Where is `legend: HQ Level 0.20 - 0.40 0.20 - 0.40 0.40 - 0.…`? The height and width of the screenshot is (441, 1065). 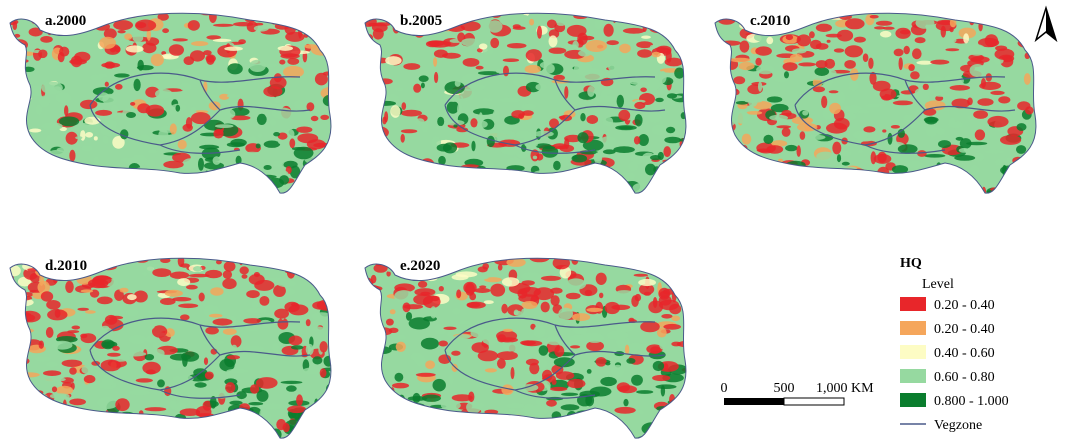
legend: HQ Level 0.20 - 0.40 0.20 - 0.40 0.40 - 0.… is located at coordinates (954, 344).